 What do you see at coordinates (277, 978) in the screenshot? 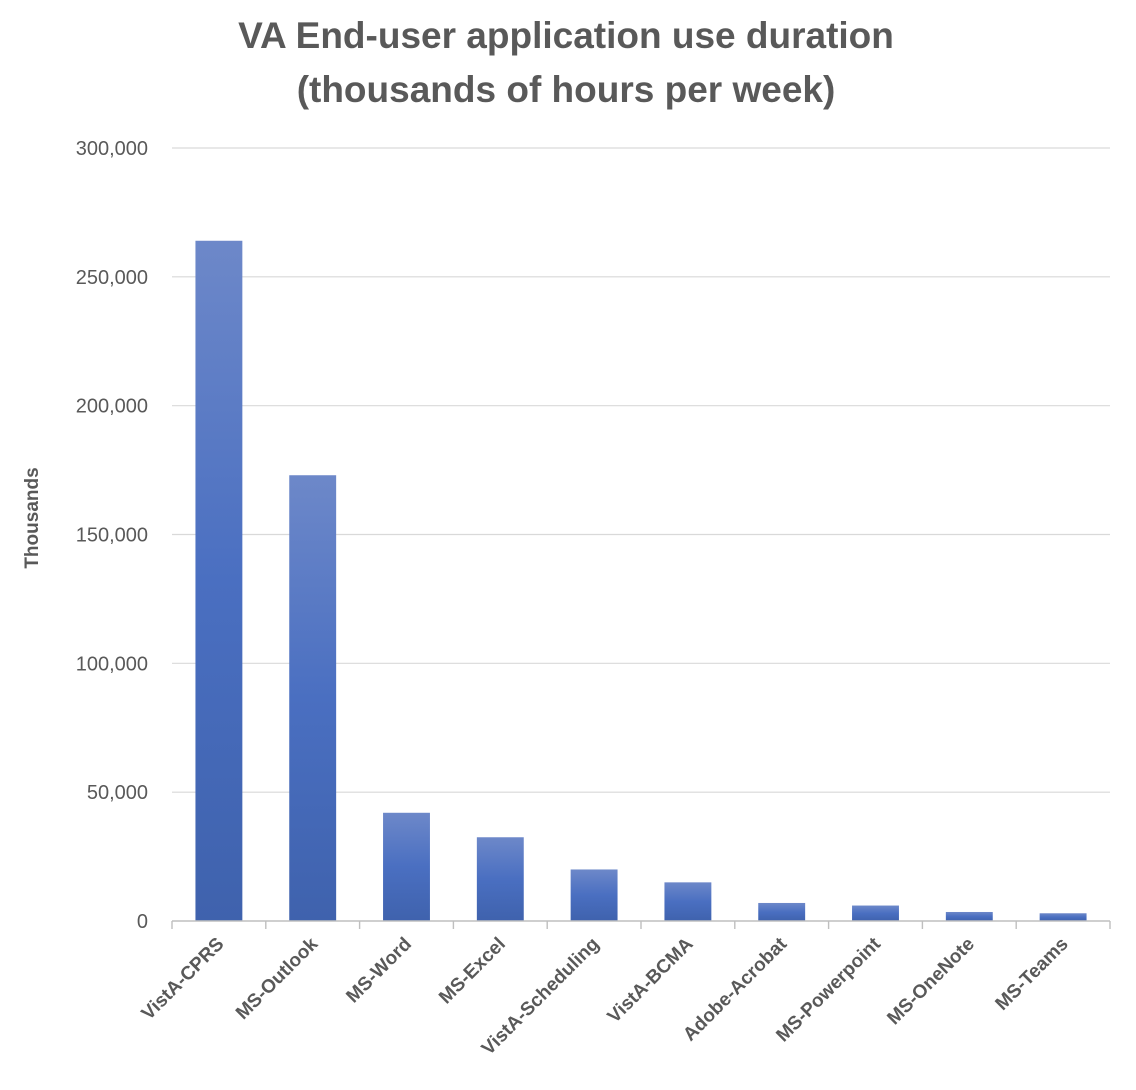
I see `x-category-label: MS-Outlook` at bounding box center [277, 978].